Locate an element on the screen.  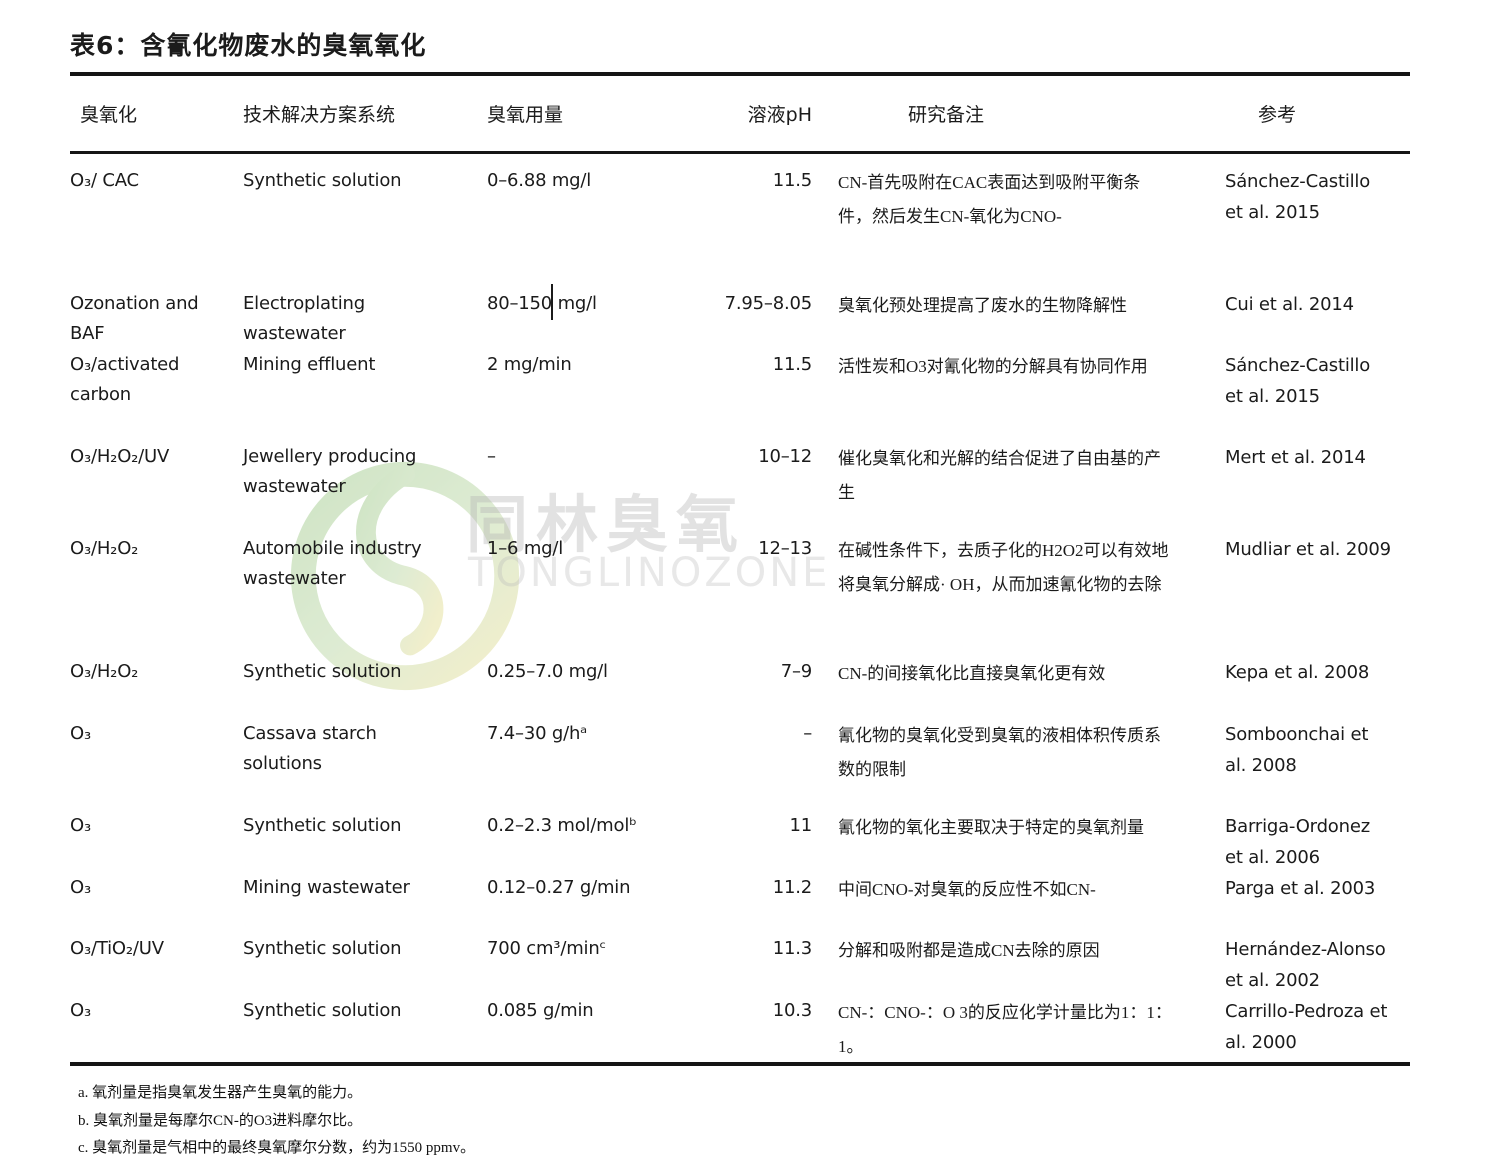
cell-reference: Kepa et al. 2008 is located at coordinates (1297, 672).